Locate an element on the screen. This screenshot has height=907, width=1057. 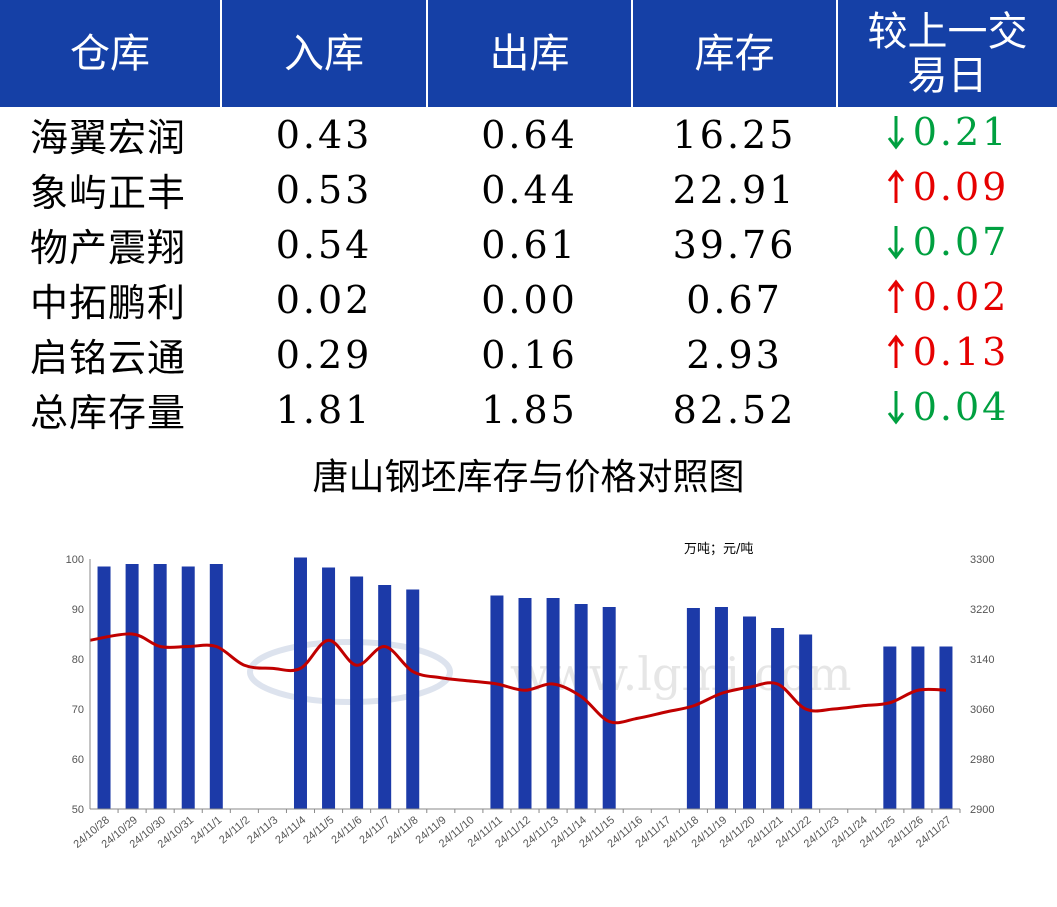
y-tick-left: 100 is located at coordinates (75, 560).